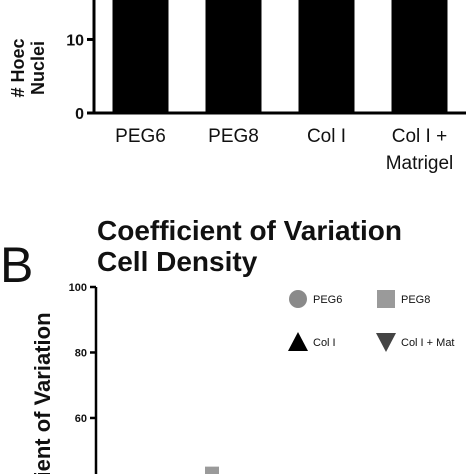  What do you see at coordinates (177, 261) in the screenshot?
I see `chart-title-line: Cell Density` at bounding box center [177, 261].